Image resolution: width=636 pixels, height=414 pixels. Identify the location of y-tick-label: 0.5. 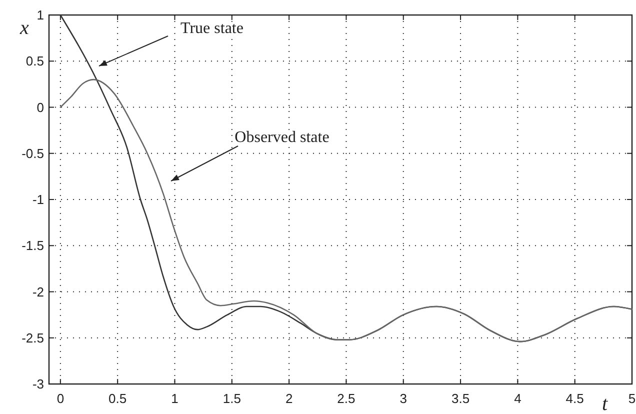
(35, 61).